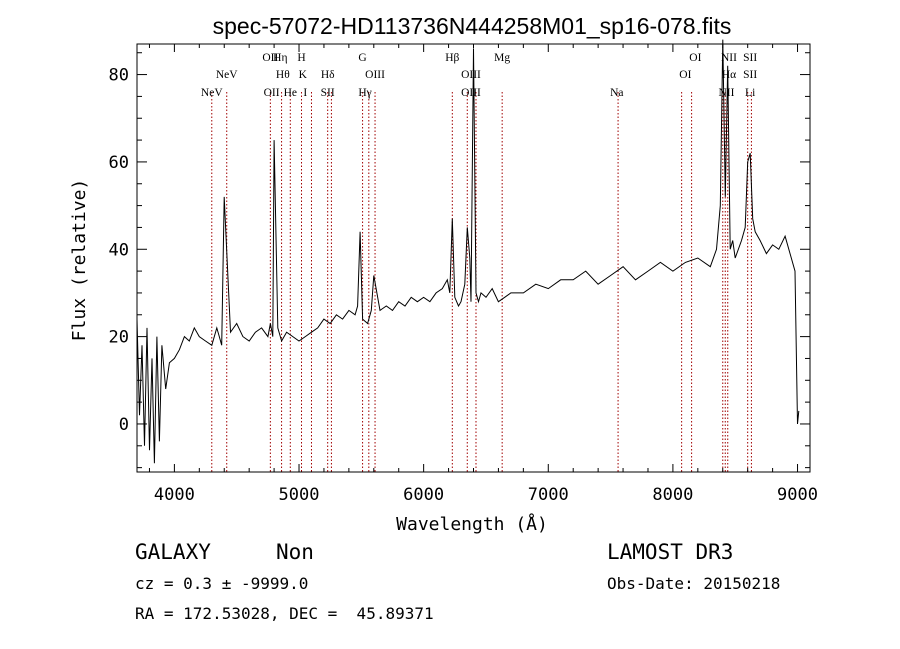 The image size is (900, 649). What do you see at coordinates (301, 58) in the screenshot?
I see `emission-line-label: H` at bounding box center [301, 58].